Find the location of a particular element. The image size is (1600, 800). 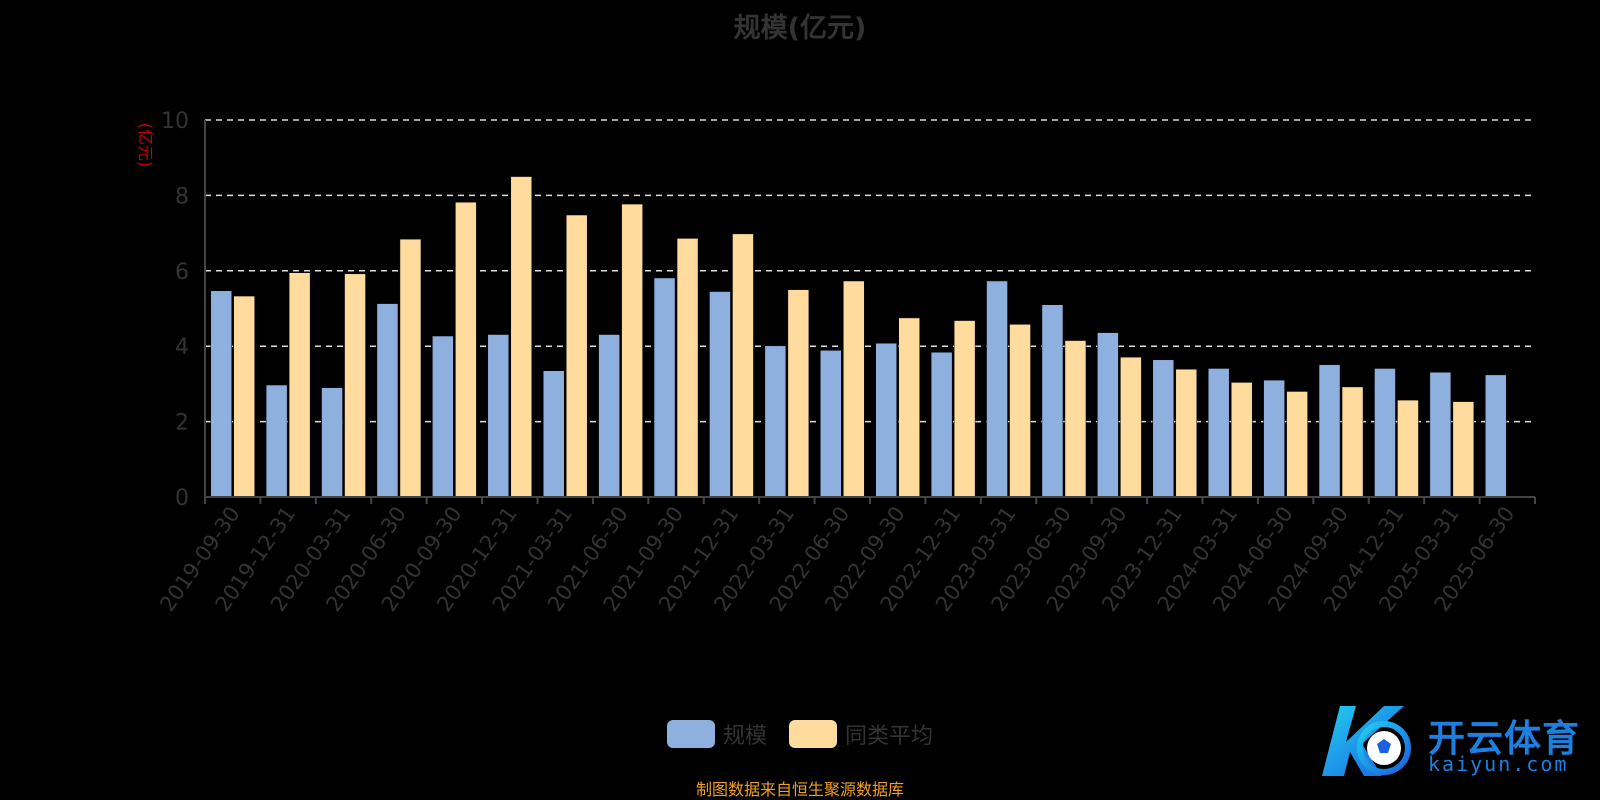

soccer-ball-logo-icon is located at coordinates (1366, 741).